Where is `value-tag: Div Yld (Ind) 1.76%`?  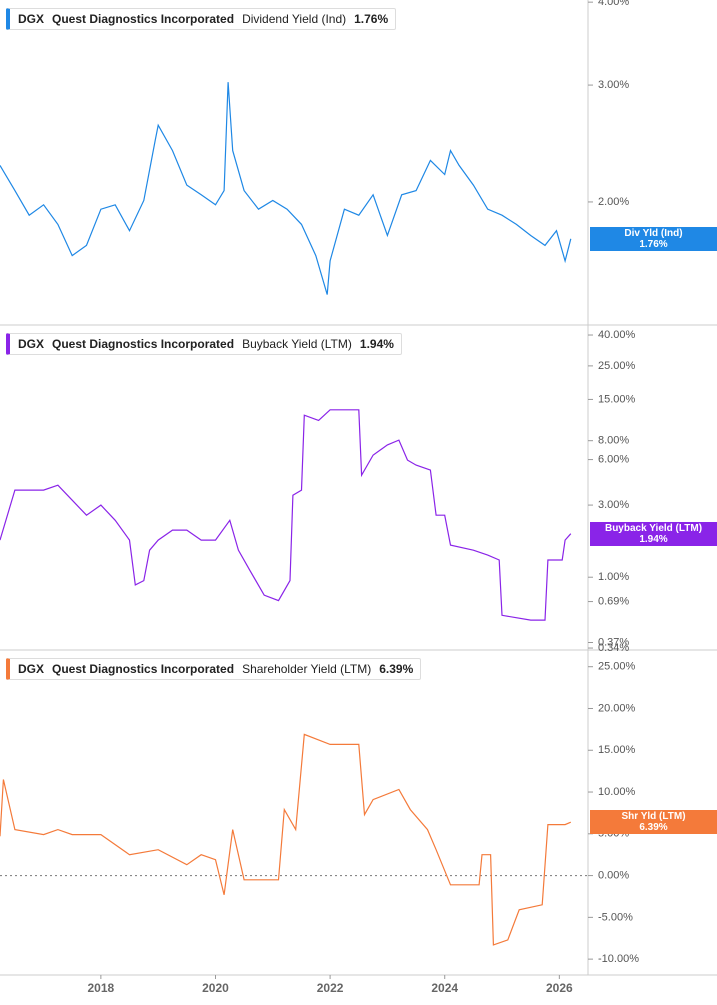
value-tag: Div Yld (Ind) 1.76% is located at coordinates (653, 238).